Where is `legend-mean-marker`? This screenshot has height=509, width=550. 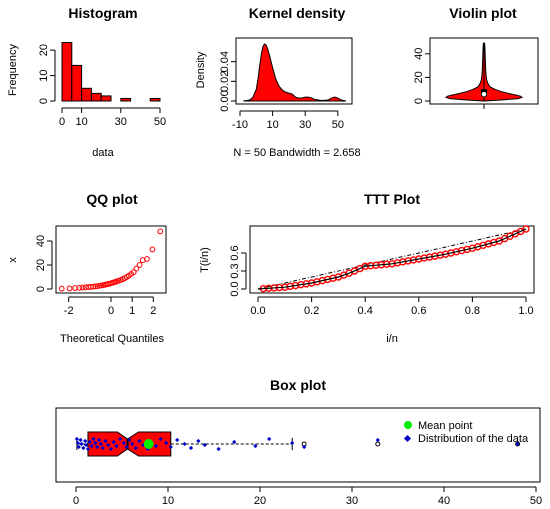 legend-mean-marker is located at coordinates (408, 425).